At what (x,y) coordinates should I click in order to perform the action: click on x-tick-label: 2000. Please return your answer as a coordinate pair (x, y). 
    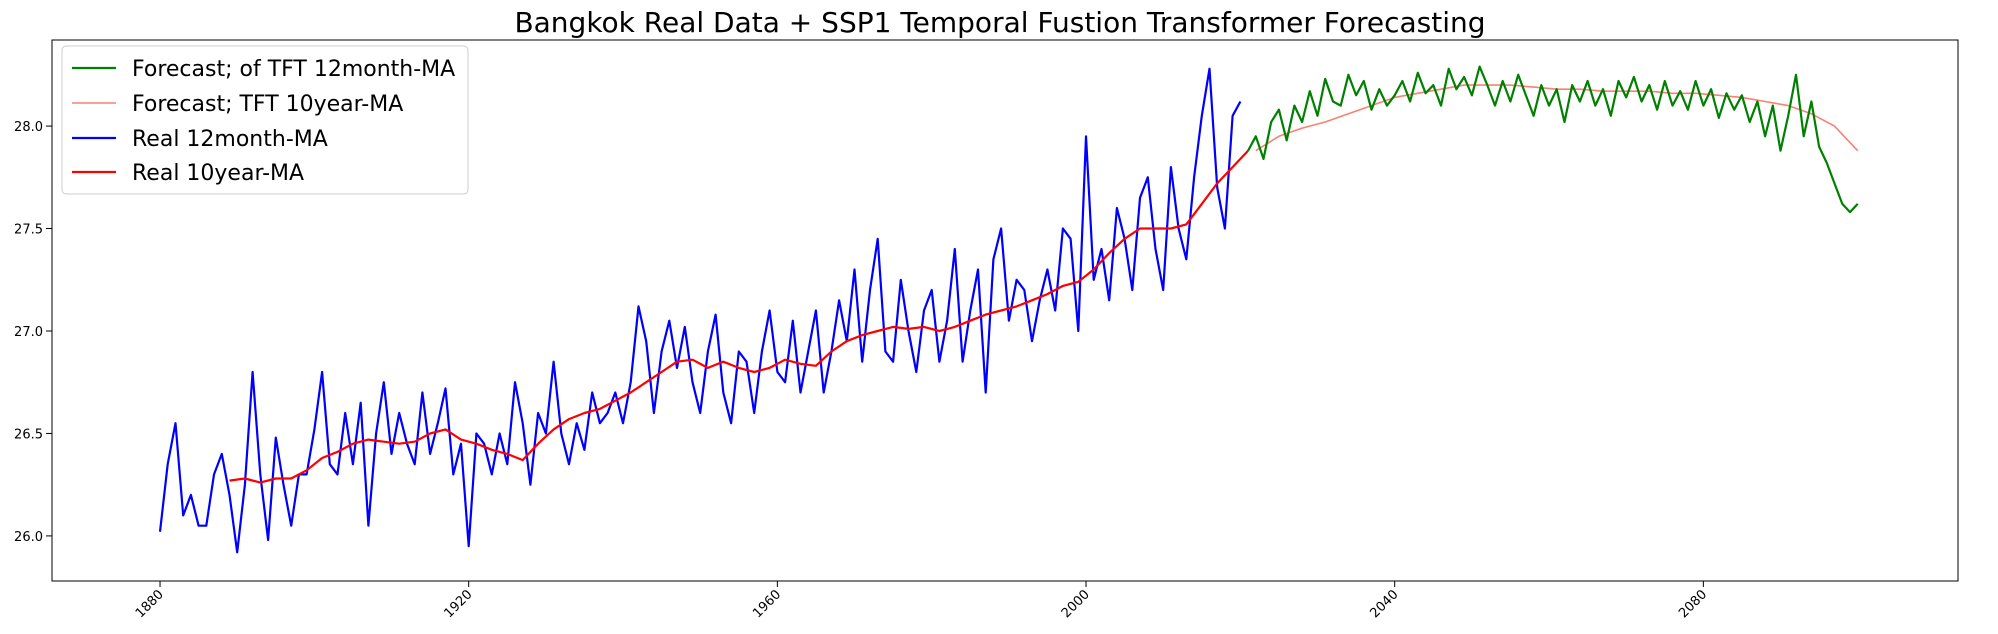
    Looking at the image, I should click on (1076, 604).